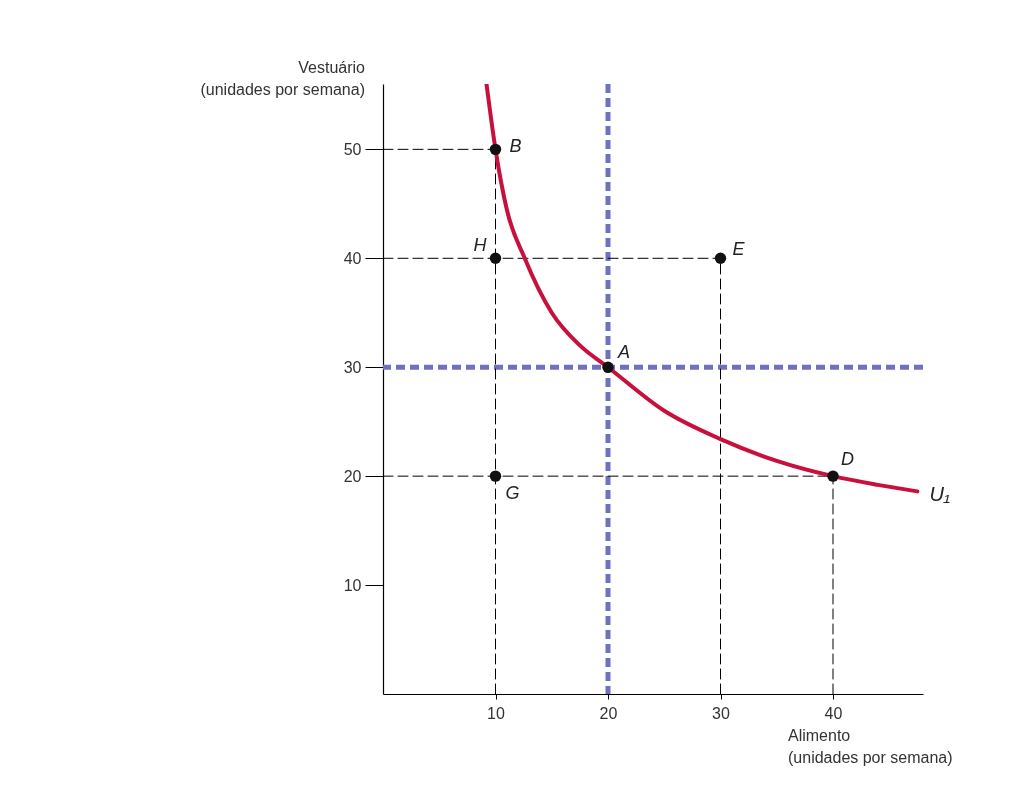  I want to click on x-tick-label: 30, so click(721, 713).